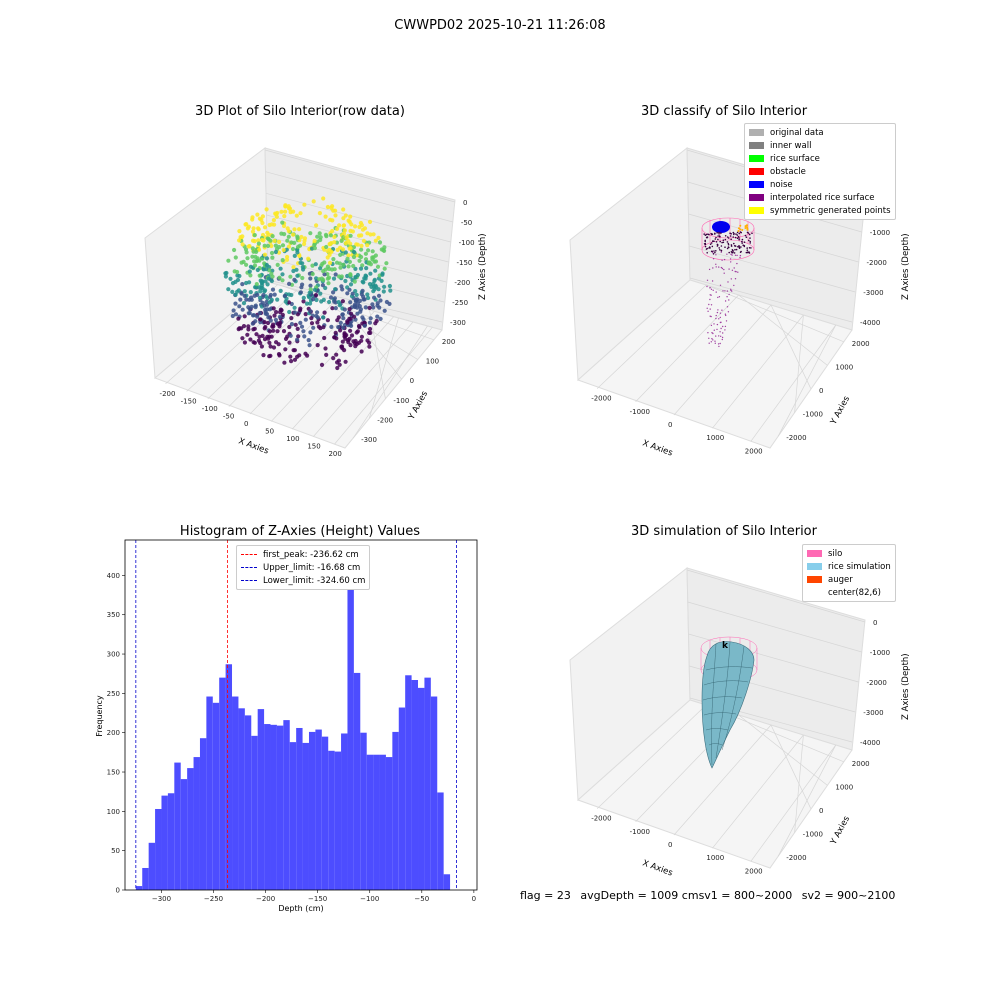 The width and height of the screenshot is (1000, 1000). Describe the element at coordinates (303, 554) in the screenshot. I see `legend-entry: first_peak: -236.62 cm` at that location.